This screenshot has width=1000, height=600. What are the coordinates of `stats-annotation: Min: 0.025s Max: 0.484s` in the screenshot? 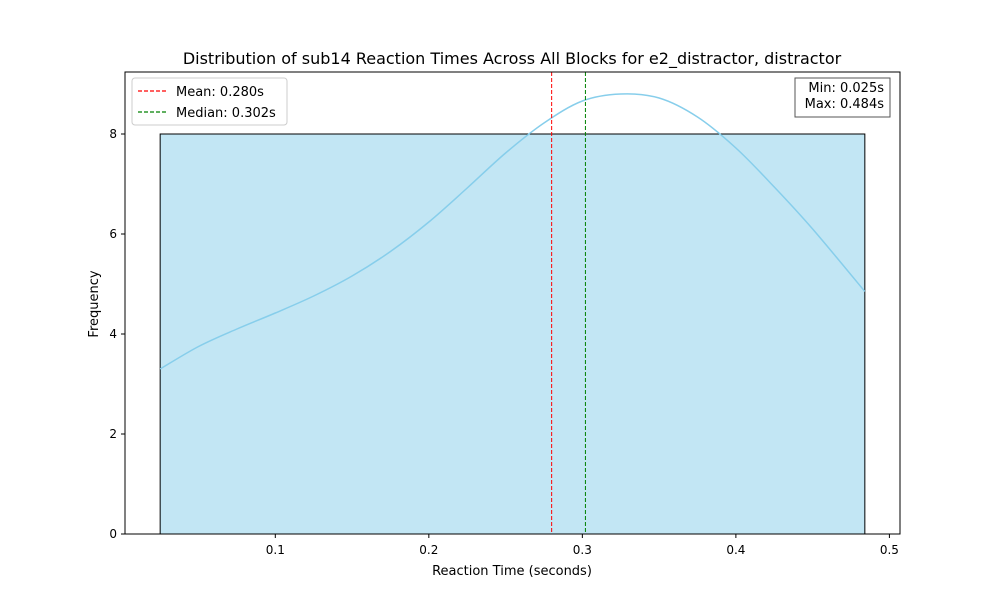 It's located at (842, 97).